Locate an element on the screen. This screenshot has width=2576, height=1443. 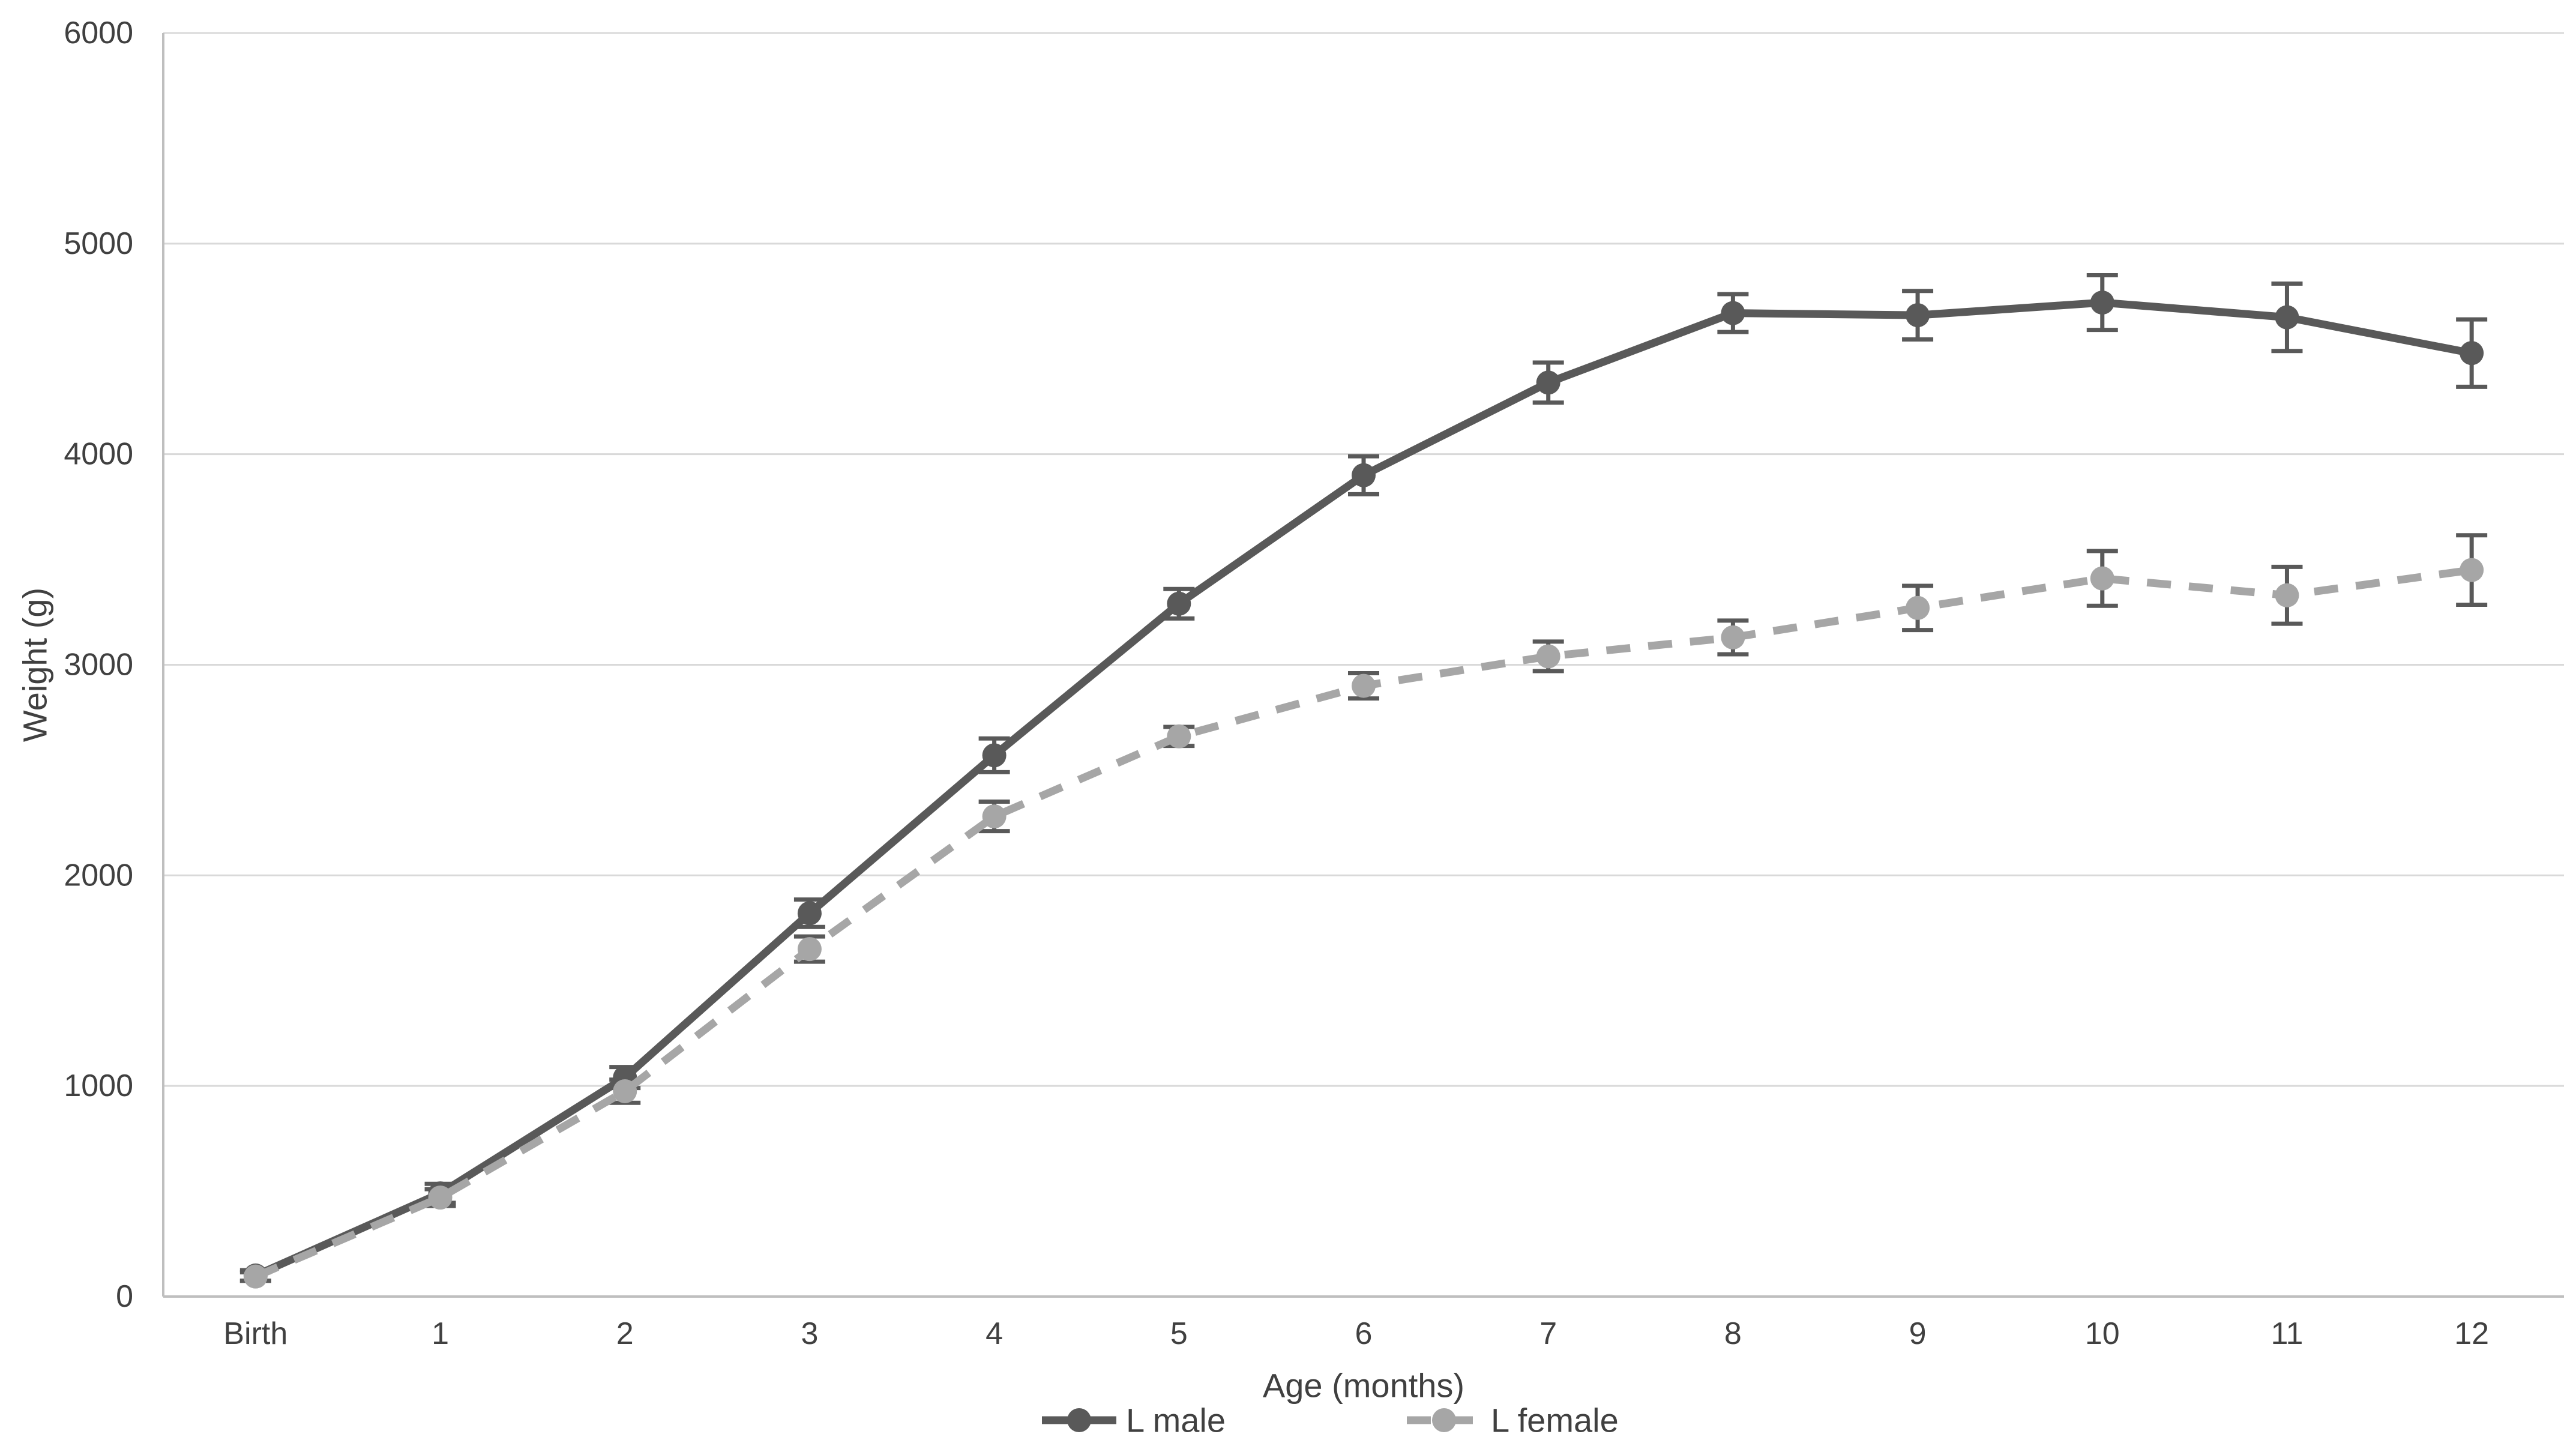
l-female-legend-marker is located at coordinates (1444, 1420).